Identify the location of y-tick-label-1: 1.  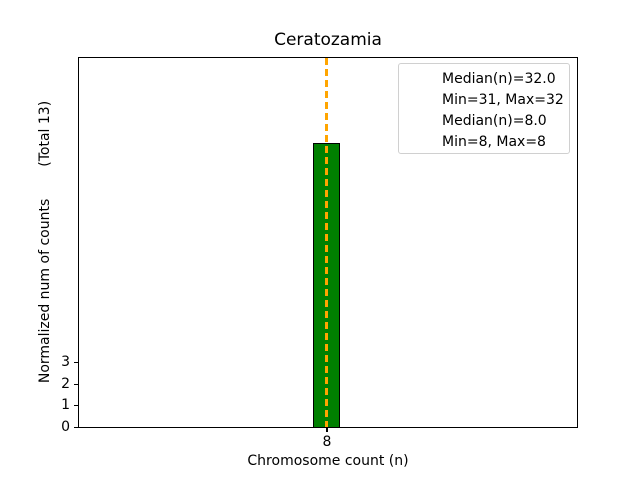
(65, 405).